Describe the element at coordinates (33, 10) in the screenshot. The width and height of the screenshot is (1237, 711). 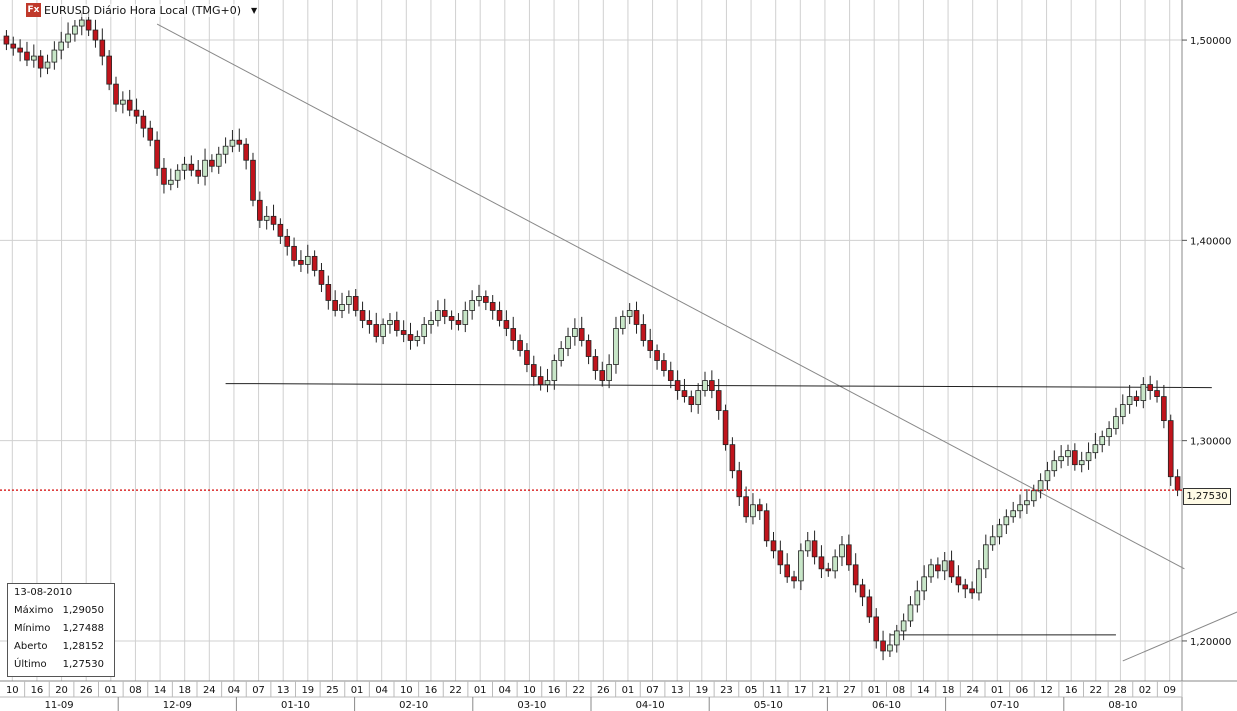
I see `fx-logo-icon: Fx` at that location.